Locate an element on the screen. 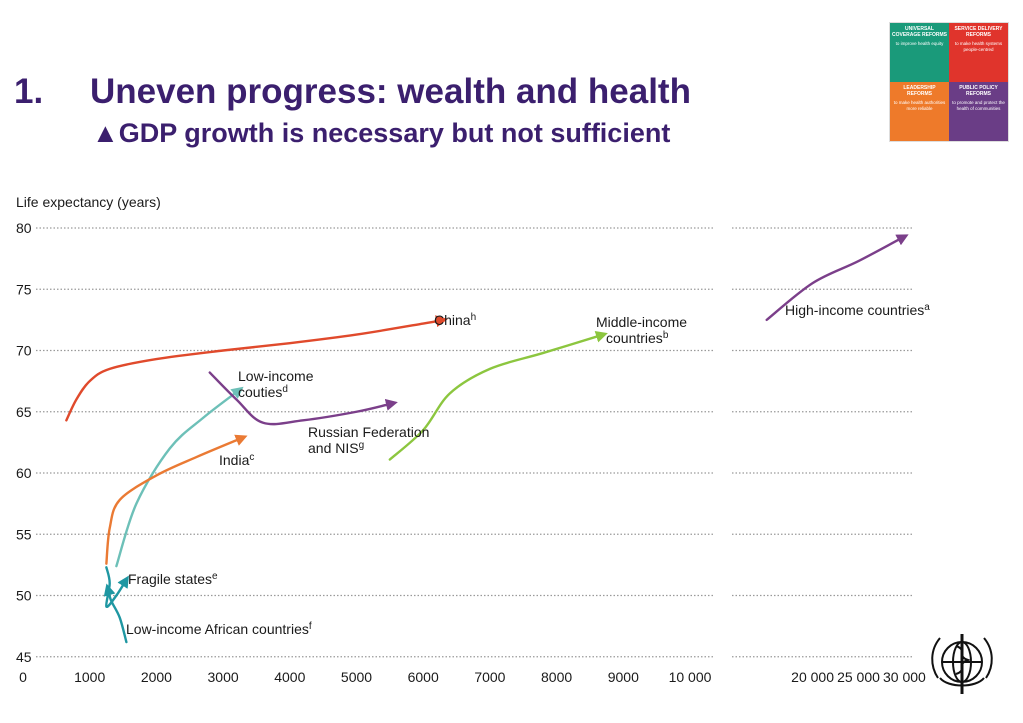 Image resolution: width=1023 pixels, height=723 pixels. series-label-middle-income-countries: Middle-income countriesb is located at coordinates (641, 330).